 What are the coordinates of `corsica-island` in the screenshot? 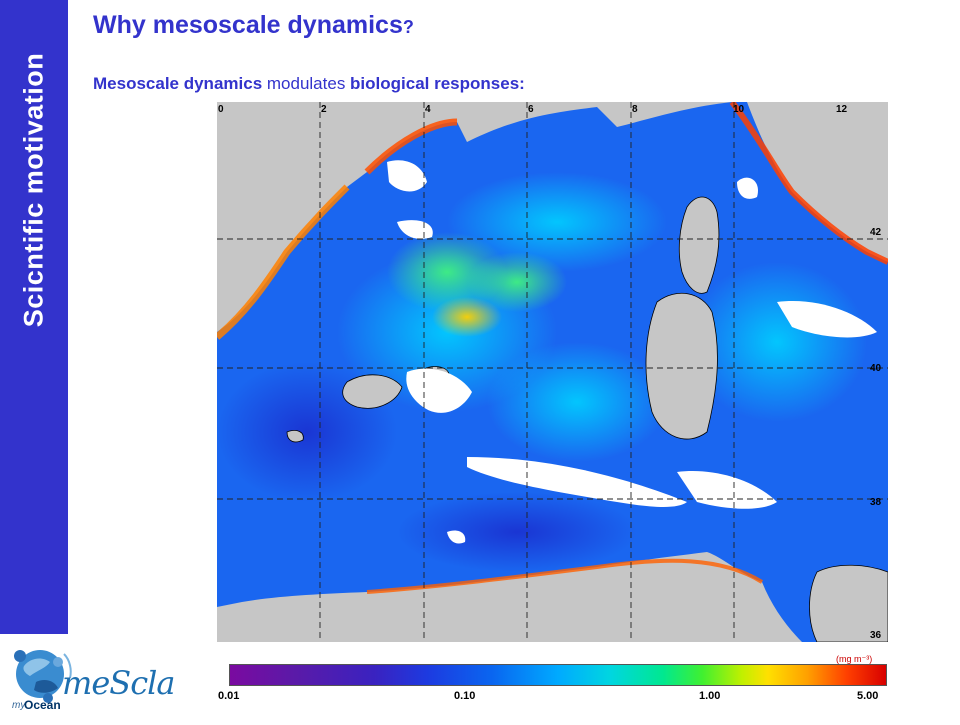 It's located at (699, 245).